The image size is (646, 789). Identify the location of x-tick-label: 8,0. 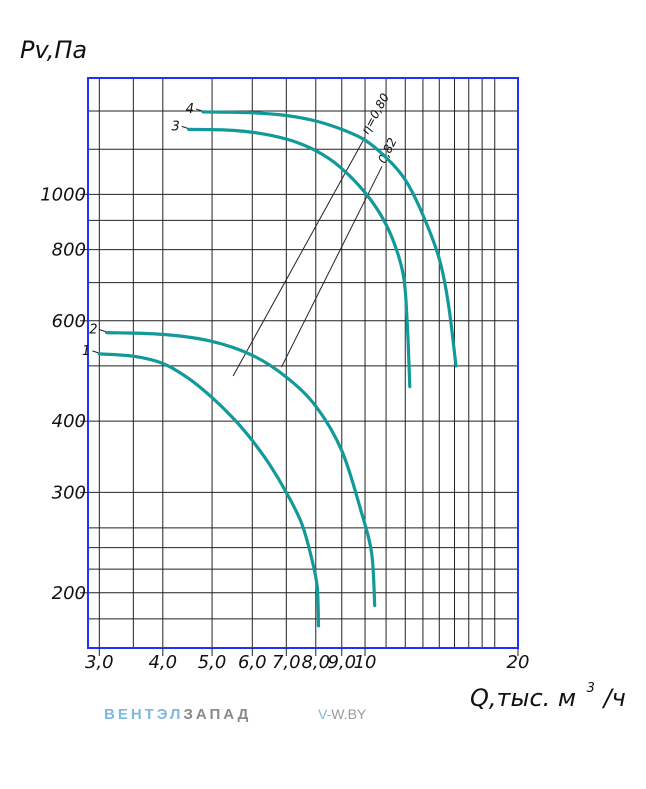
(315, 662).